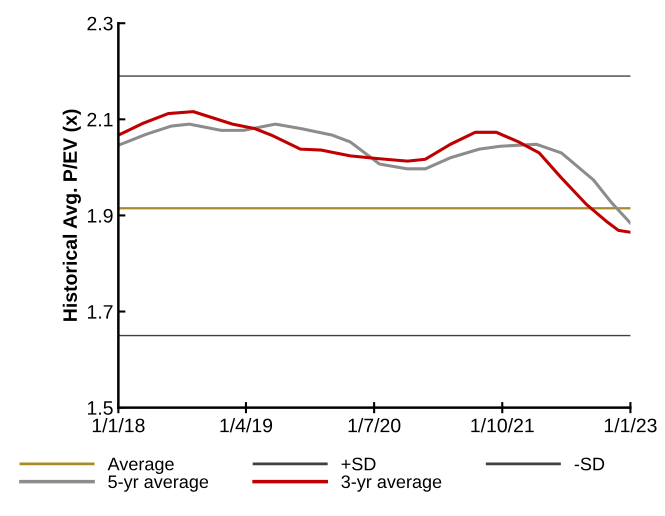 The width and height of the screenshot is (665, 516). I want to click on x-tick-label: 1/1/23, so click(630, 425).